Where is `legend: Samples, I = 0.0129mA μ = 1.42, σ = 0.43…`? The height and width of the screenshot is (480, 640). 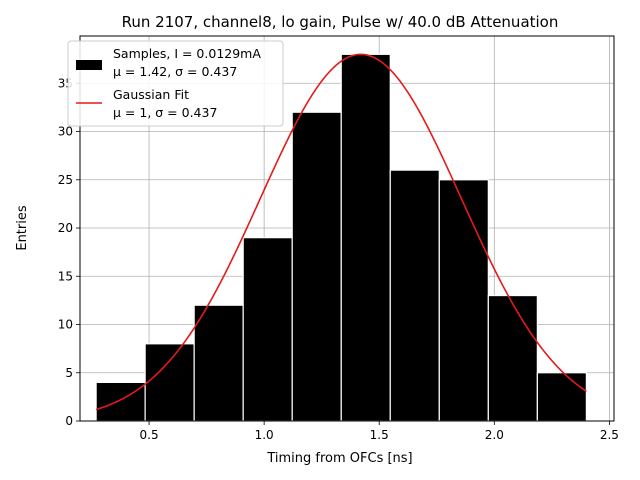
legend: Samples, I = 0.0129mA μ = 1.42, σ = 0.43… is located at coordinates (175, 83).